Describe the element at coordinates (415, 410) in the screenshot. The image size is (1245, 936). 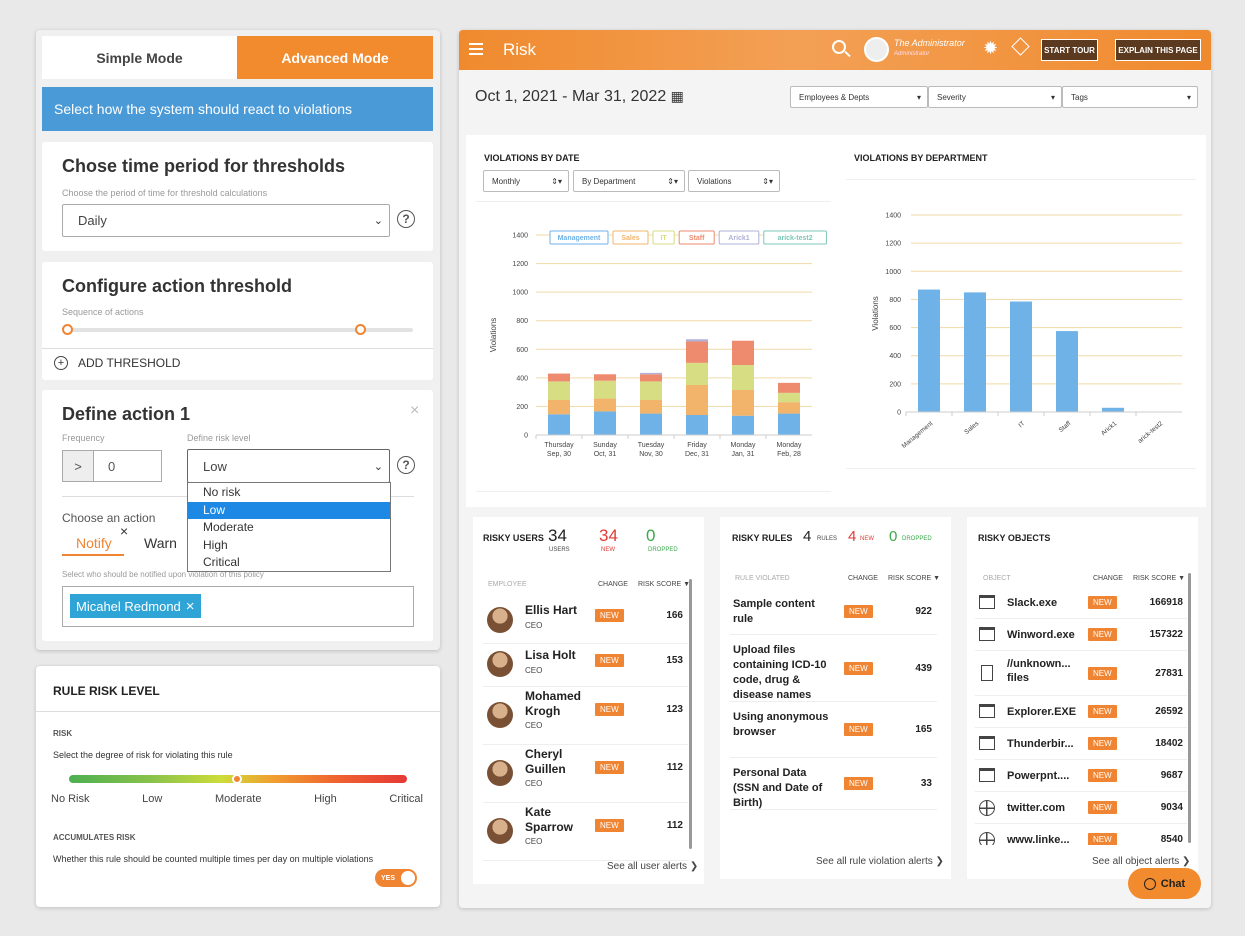
I see `close-icon: ×` at that location.